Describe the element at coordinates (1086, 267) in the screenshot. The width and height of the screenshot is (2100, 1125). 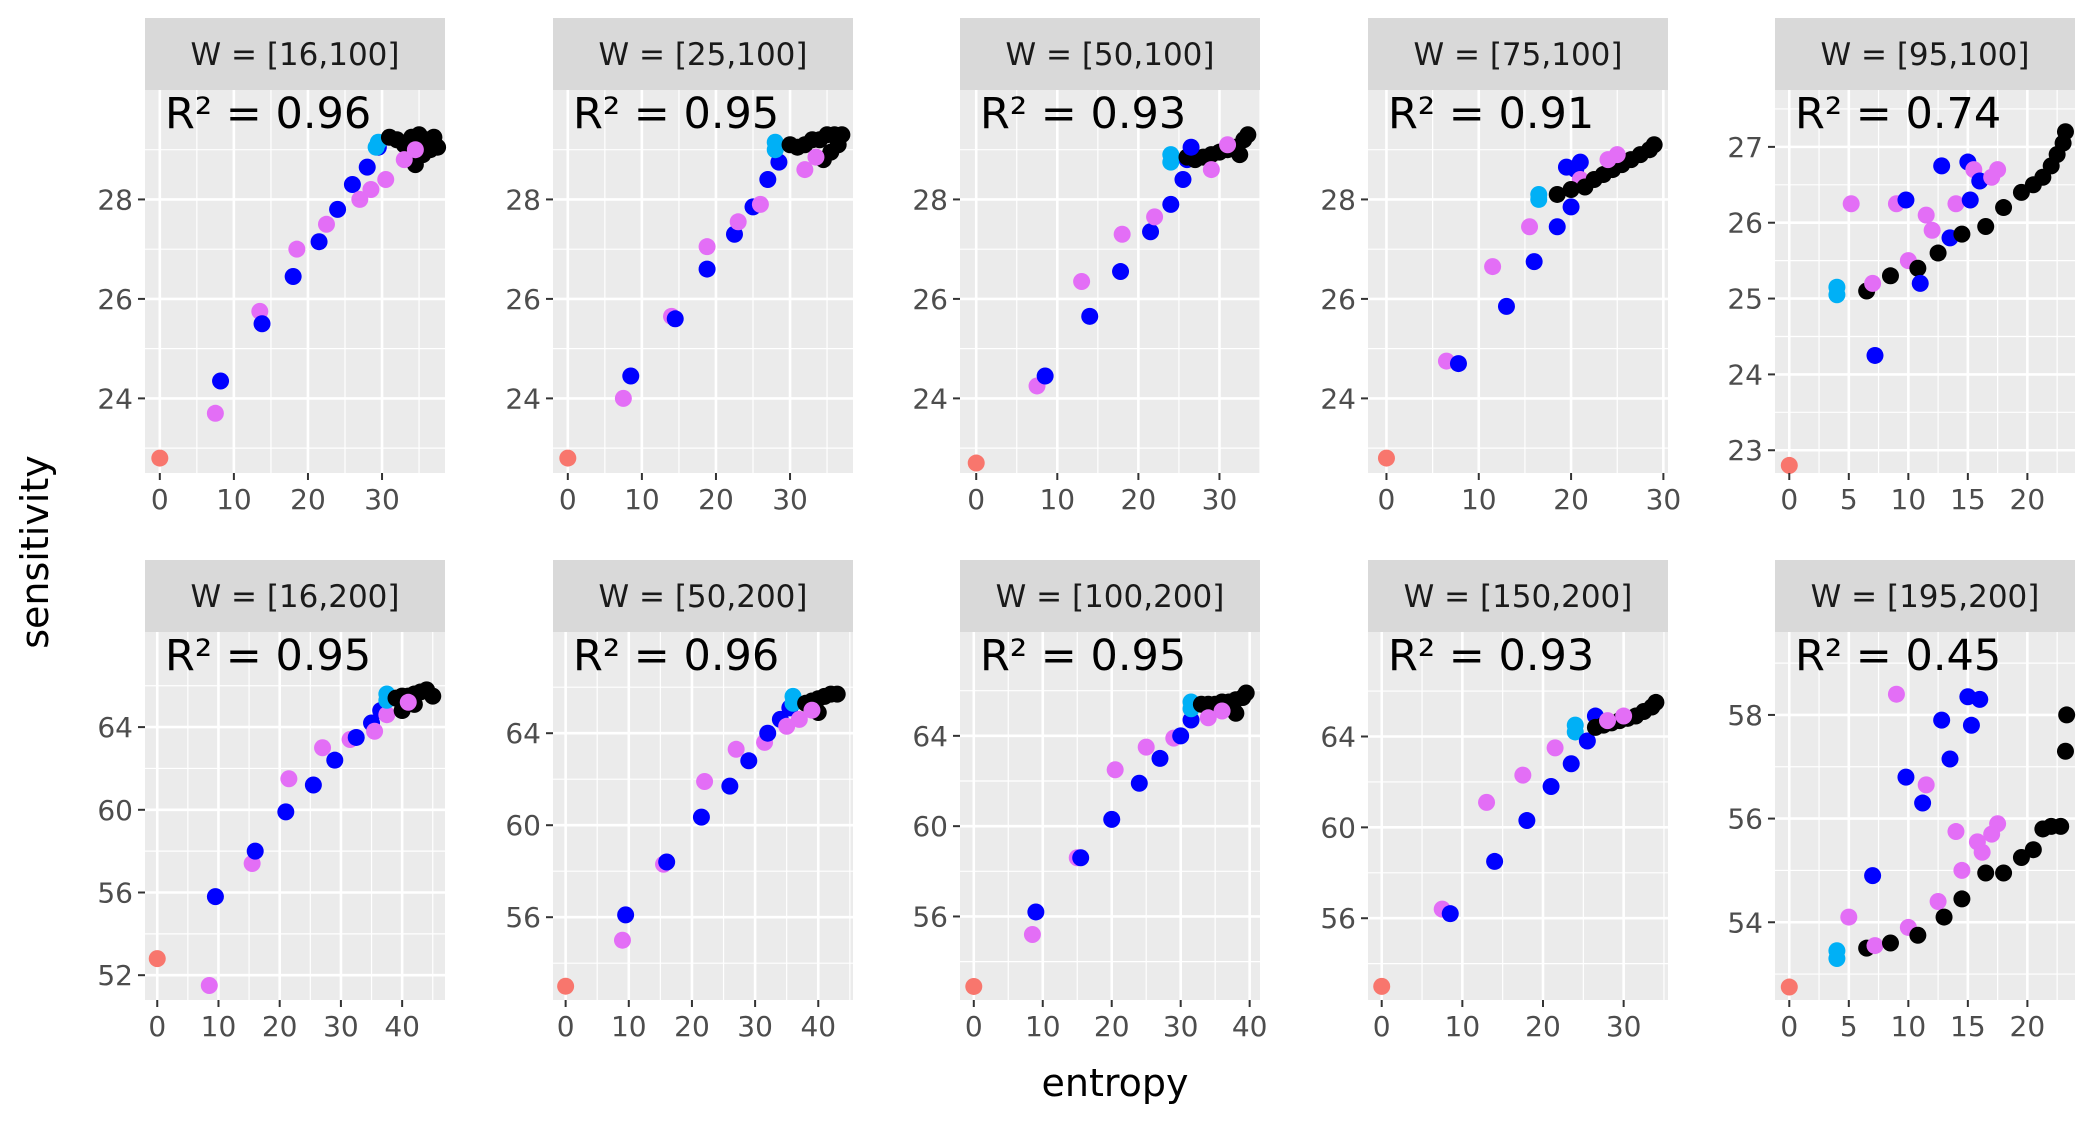
I see `facet-panel: W = [50,100] R² = 0.93 0 10 20 30 24 26 28` at that location.